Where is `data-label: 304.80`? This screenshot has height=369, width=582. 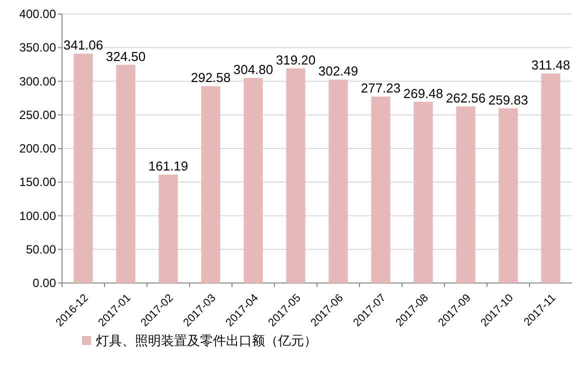
data-label: 304.80 is located at coordinates (253, 70).